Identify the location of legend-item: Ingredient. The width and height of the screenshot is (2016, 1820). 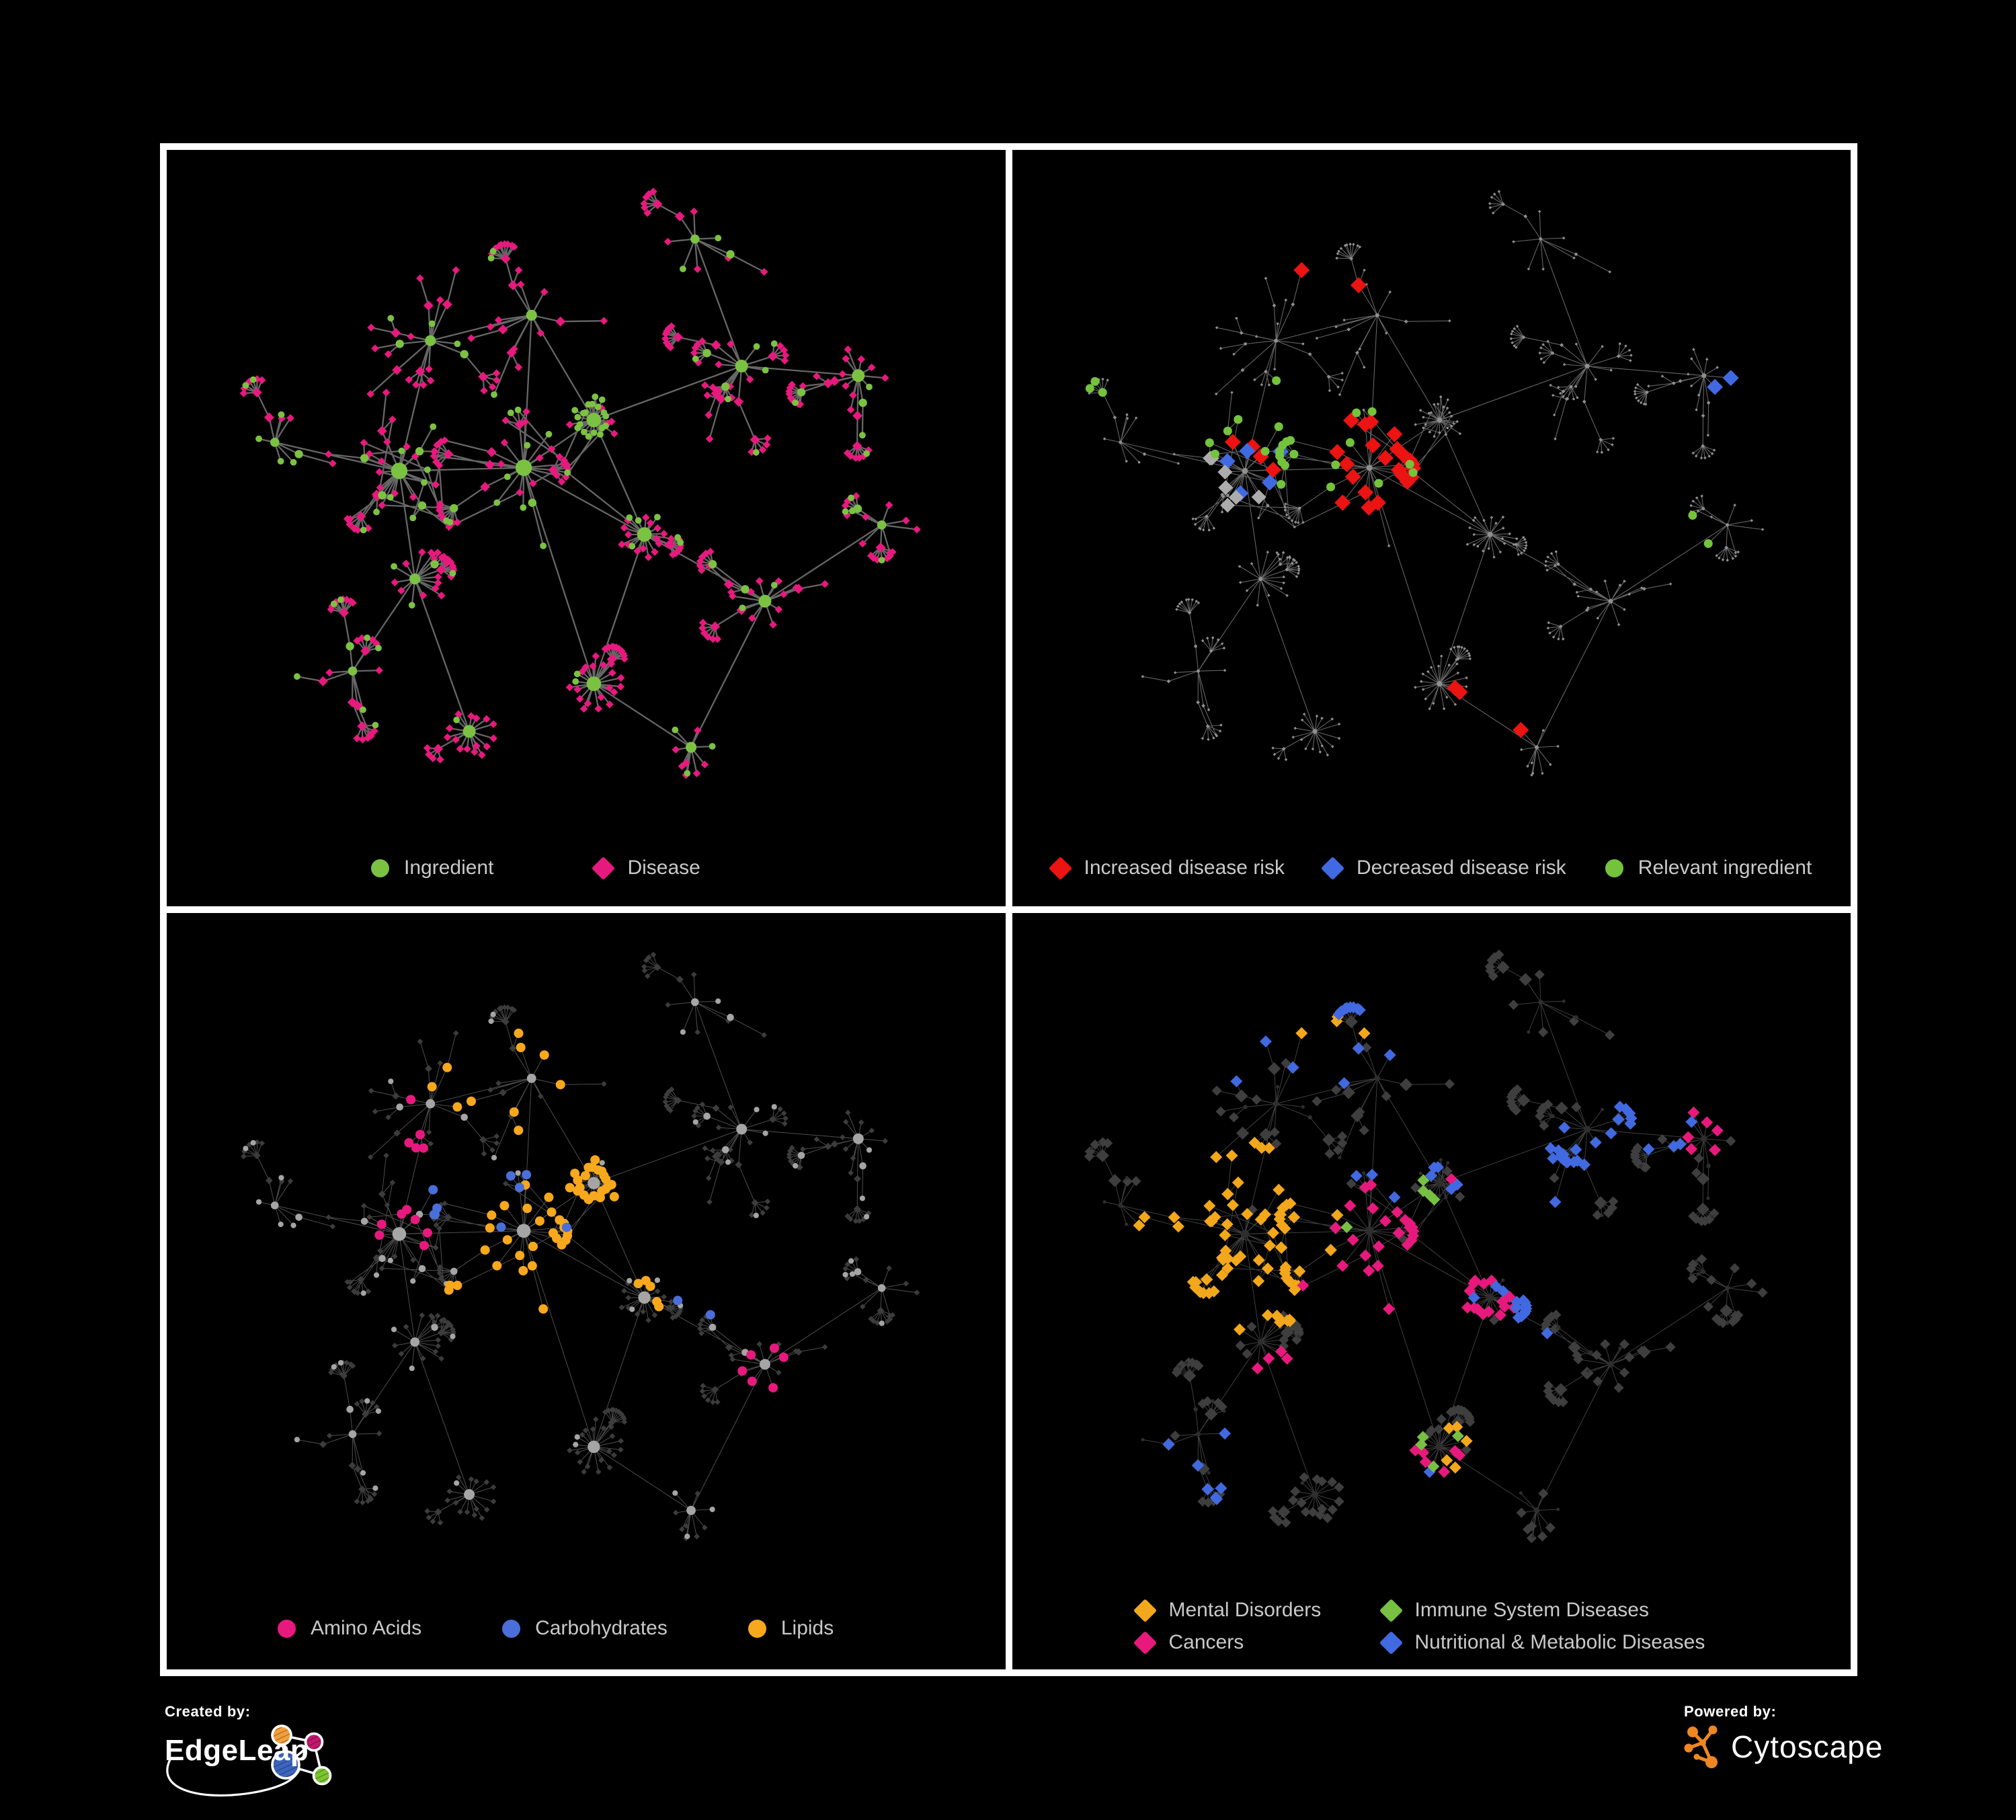
(432, 868).